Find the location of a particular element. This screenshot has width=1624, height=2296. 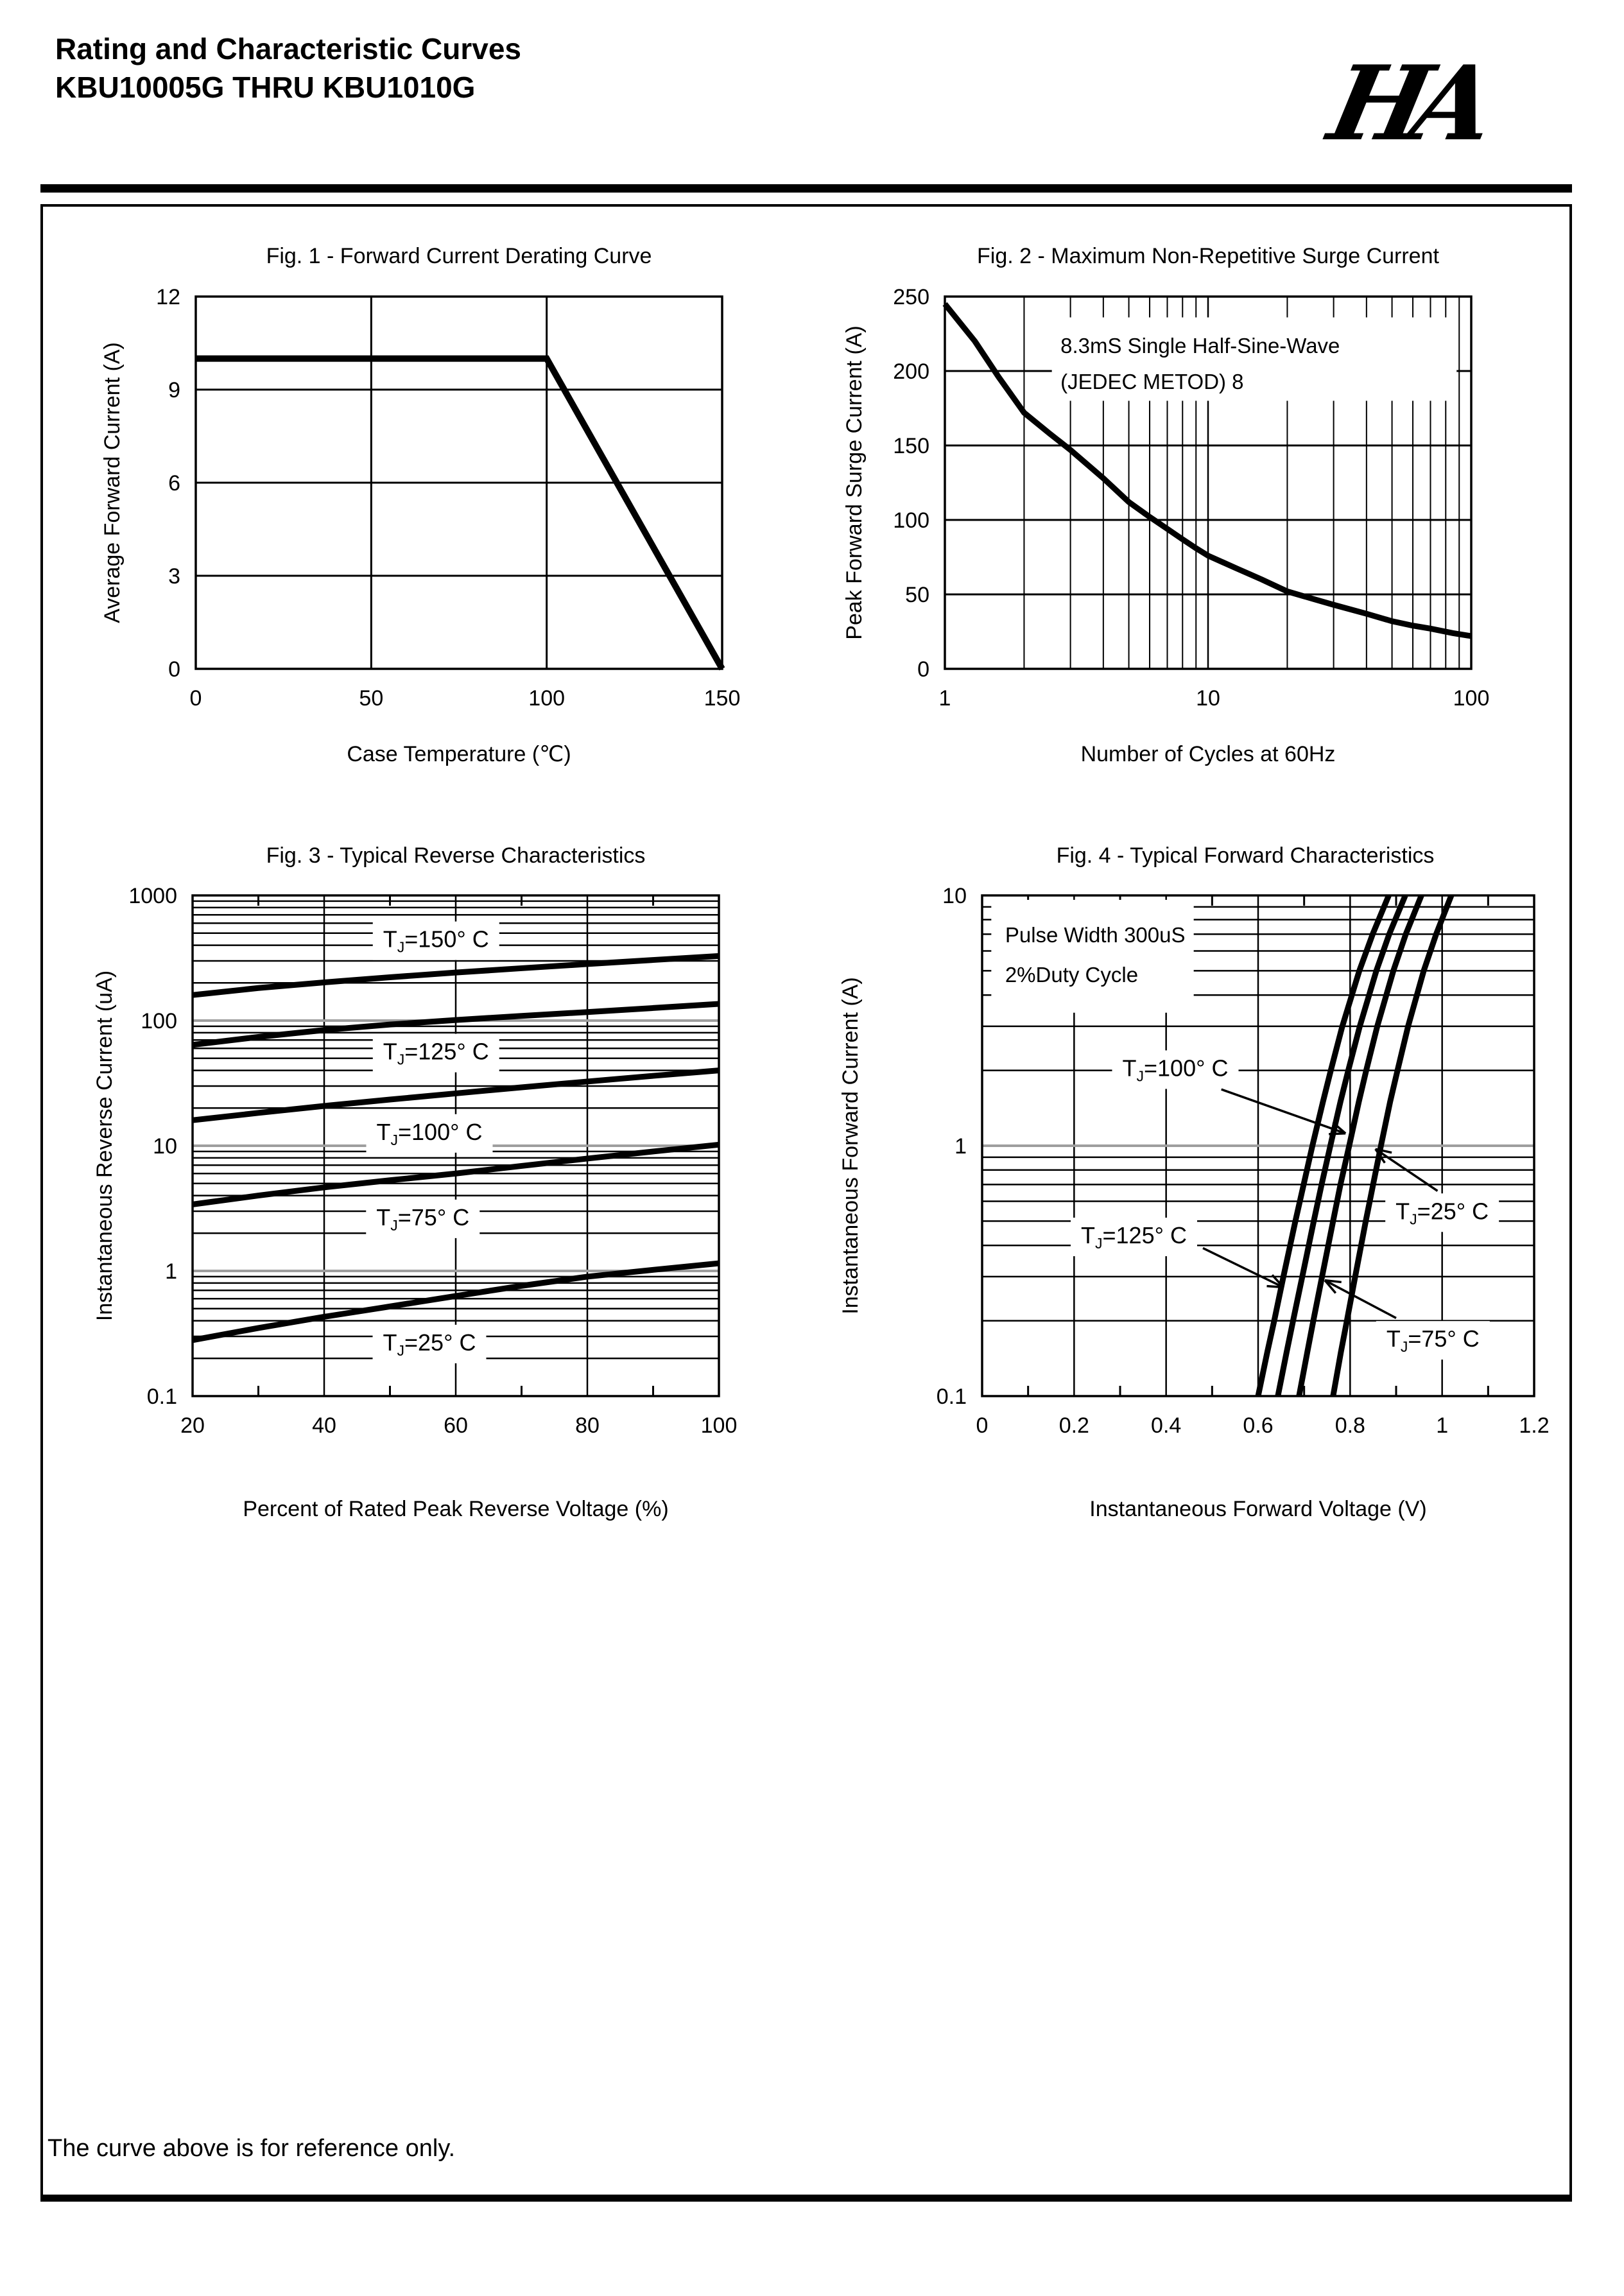

svg-text: 12 is located at coordinates (168, 297).